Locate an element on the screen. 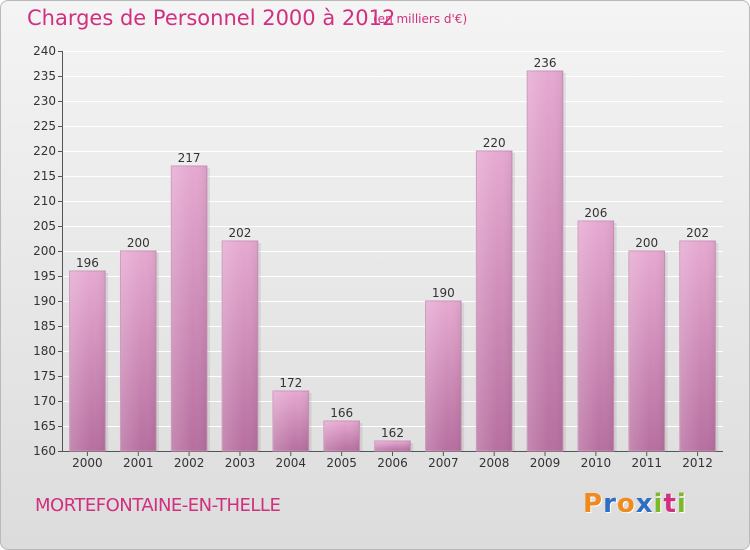  y-tick-label: 185 is located at coordinates (44, 326).